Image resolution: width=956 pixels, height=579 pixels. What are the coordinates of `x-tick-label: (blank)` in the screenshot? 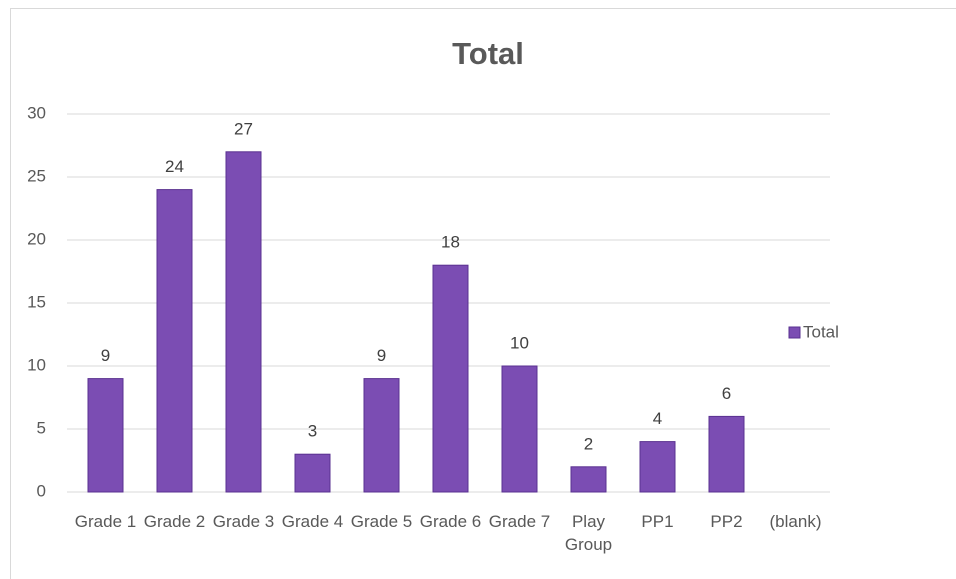 It's located at (795, 521).